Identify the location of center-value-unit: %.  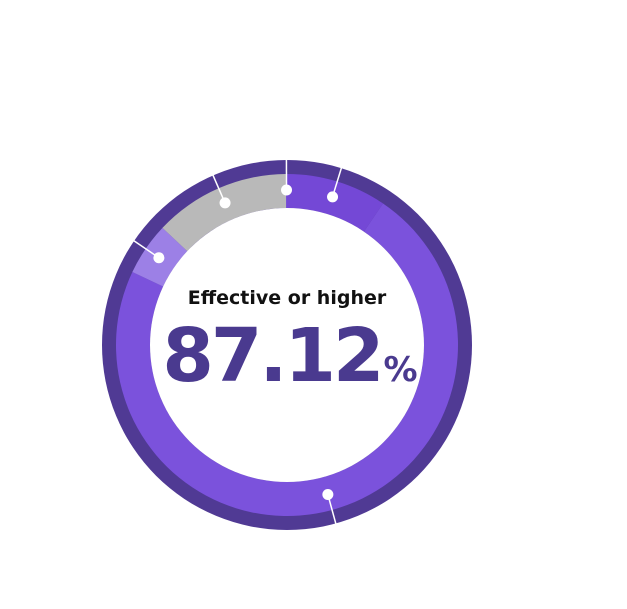
(400, 370).